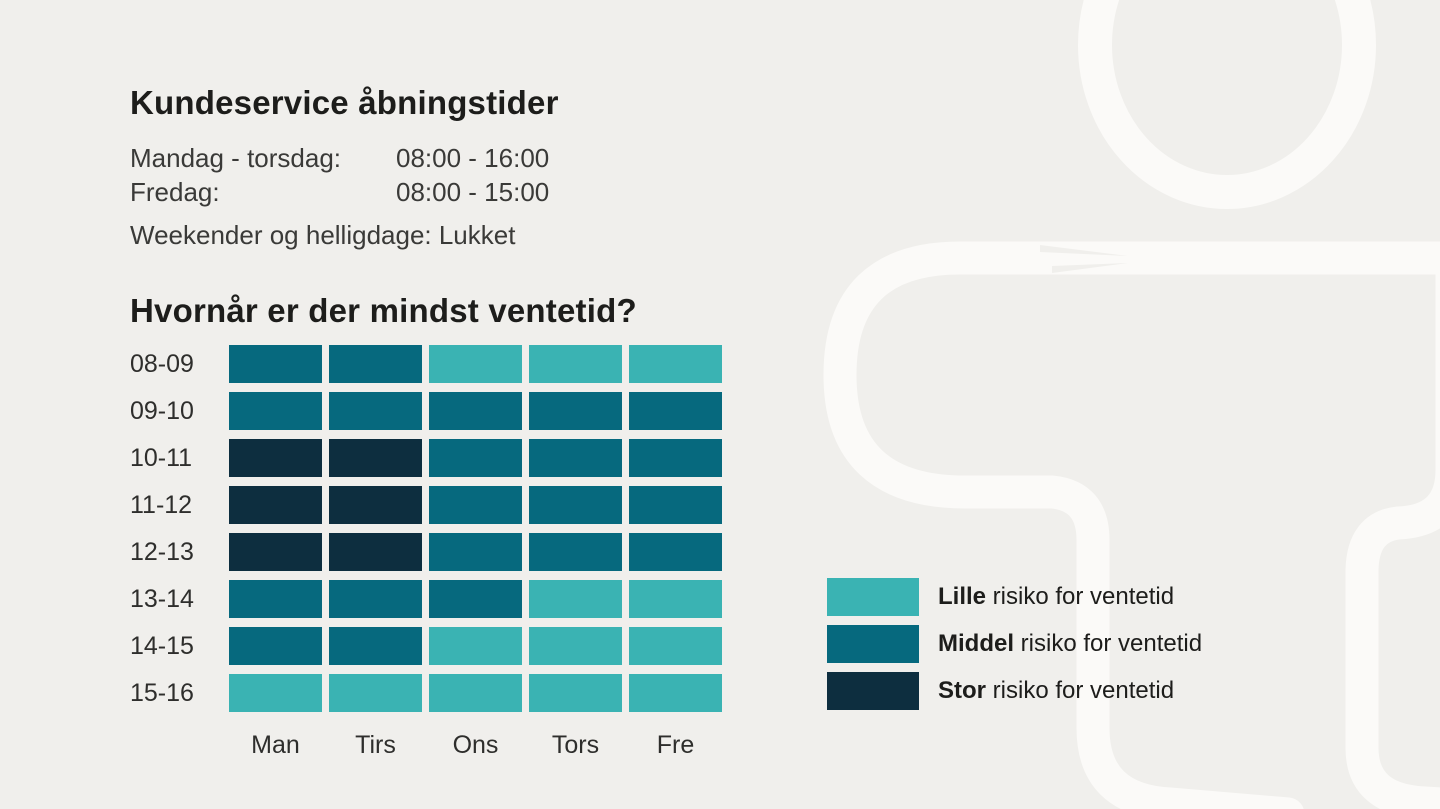  I want to click on legend-swatch-middel, so click(873, 644).